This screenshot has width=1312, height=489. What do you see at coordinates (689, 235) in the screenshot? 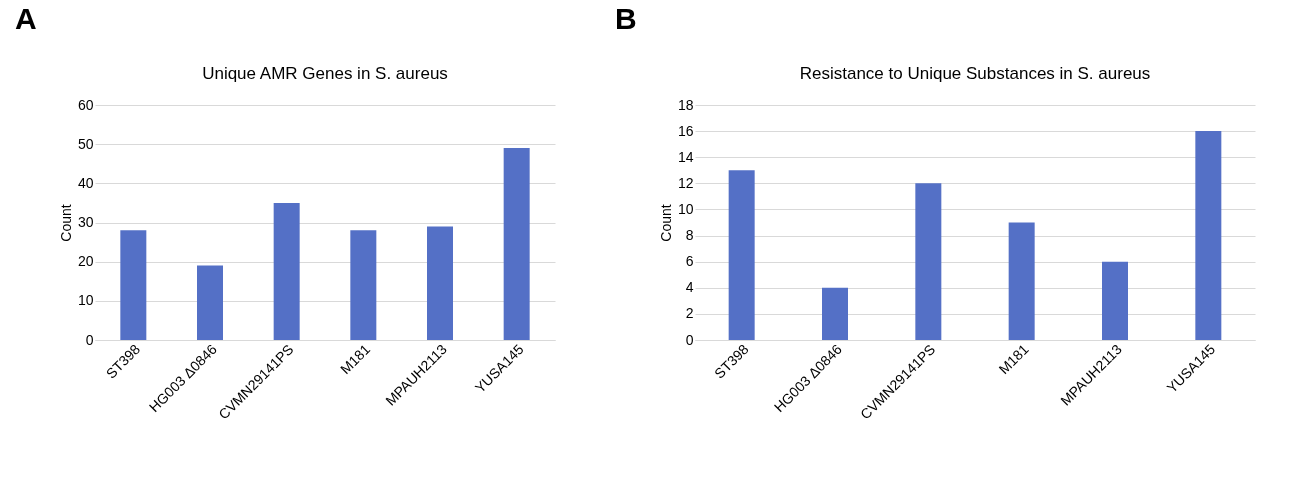
I see `y-tick-label: 8` at bounding box center [689, 235].